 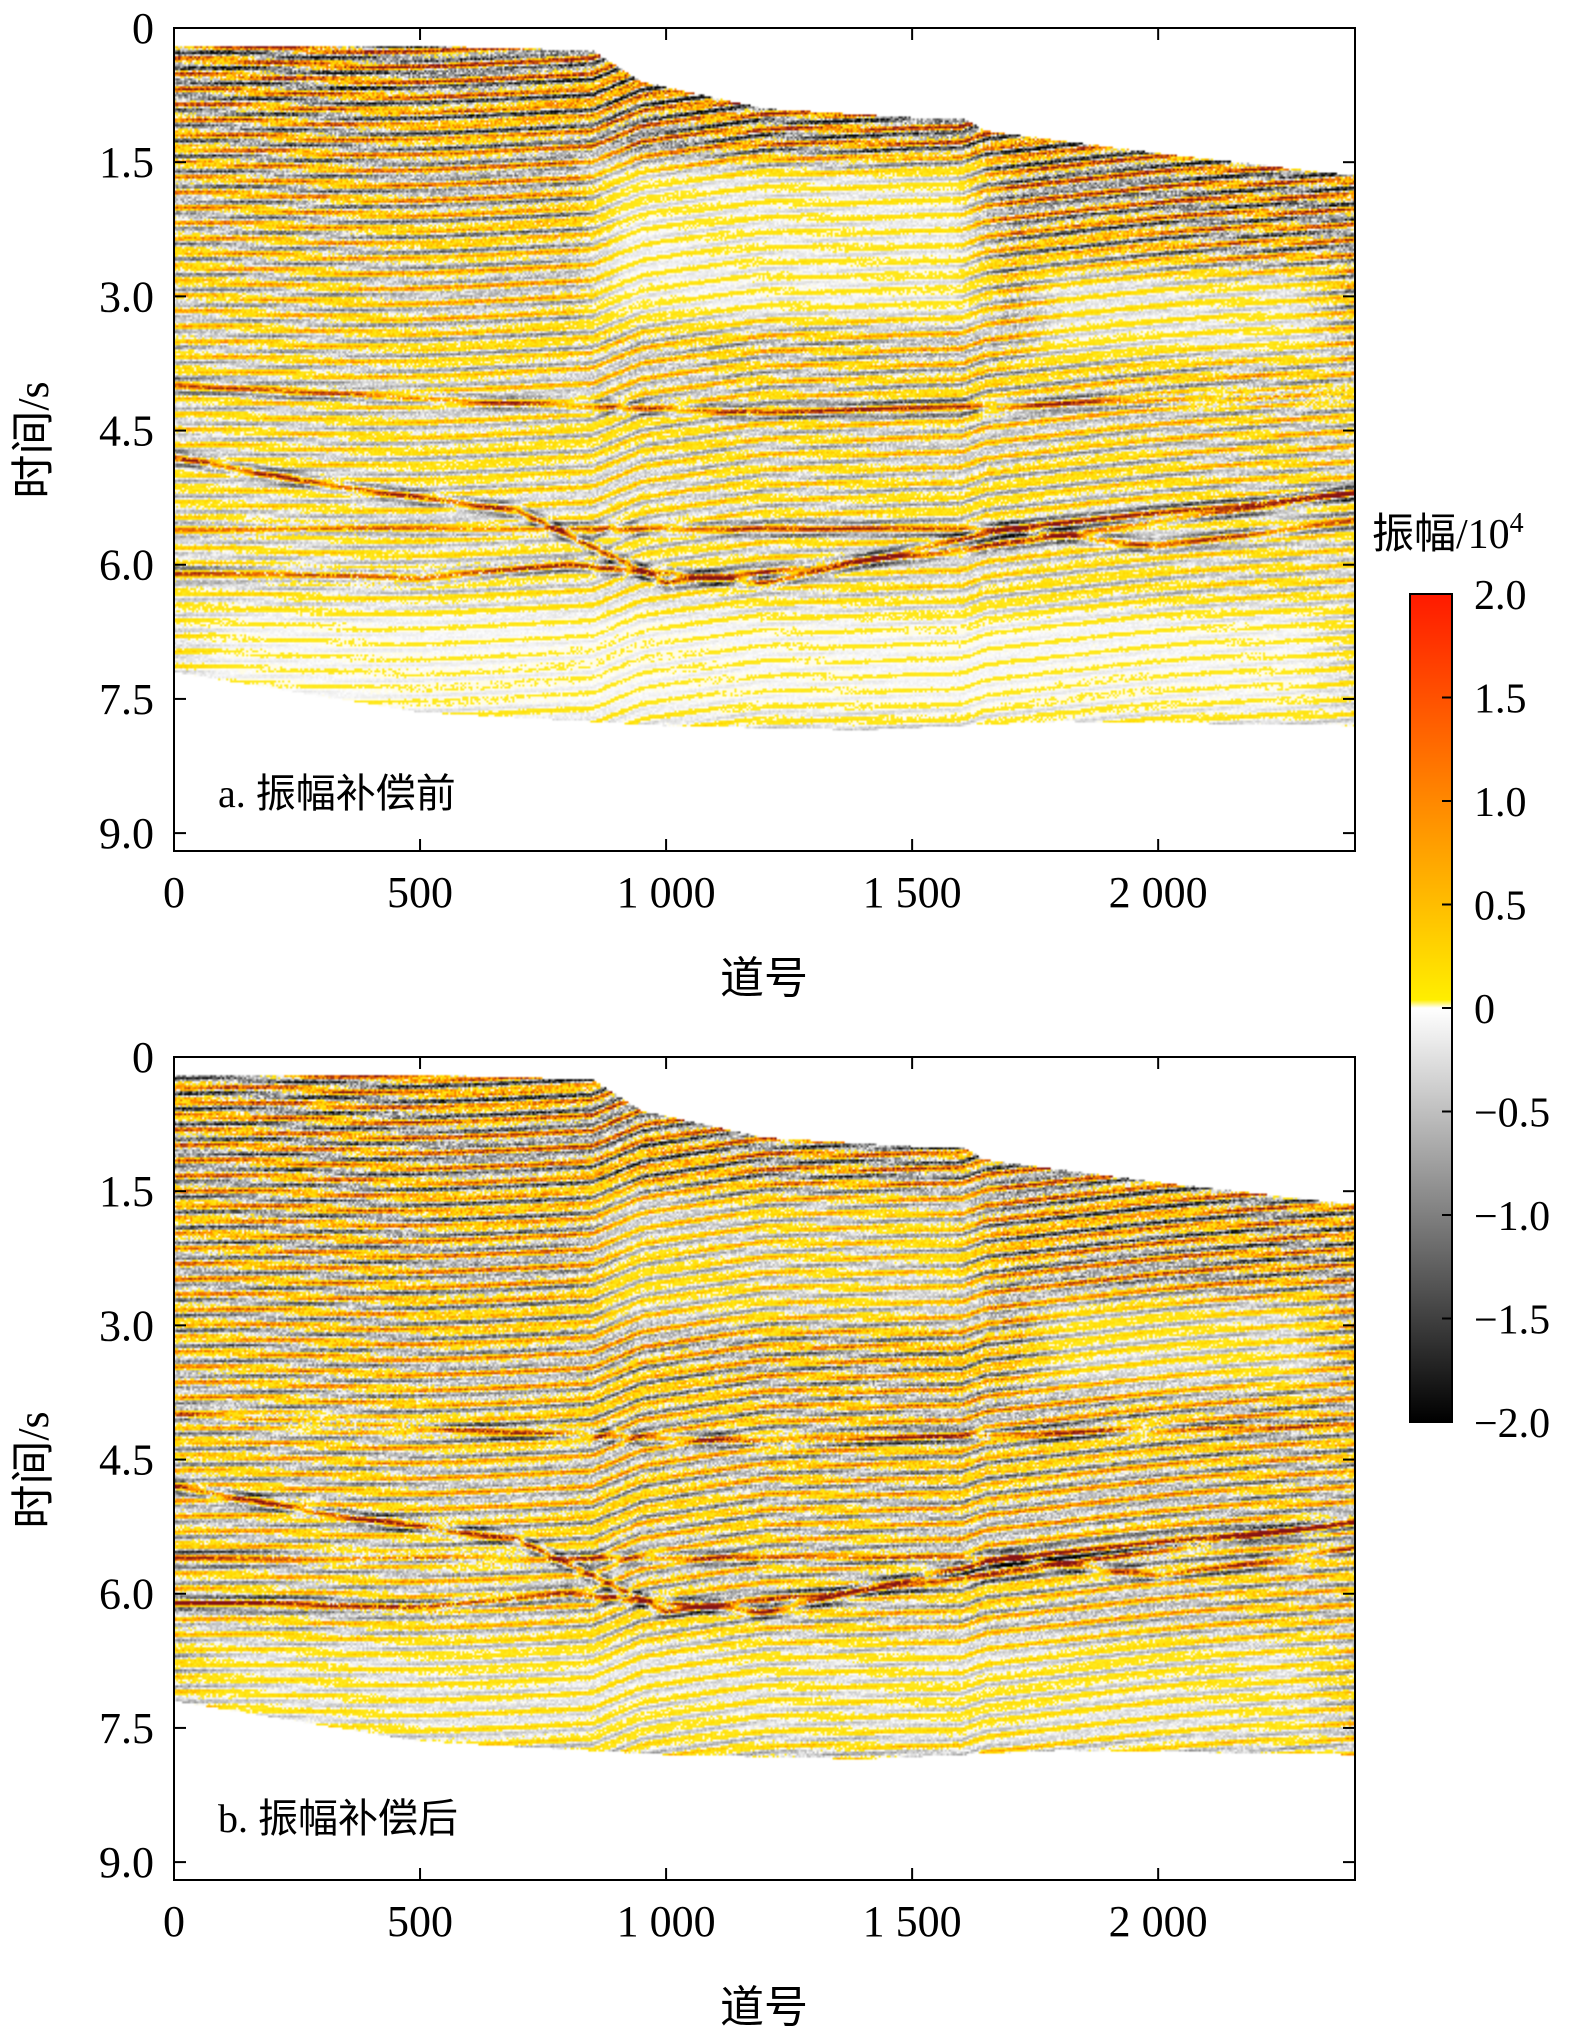 I want to click on colorbar-title: 振幅/104, so click(x=1448, y=533).